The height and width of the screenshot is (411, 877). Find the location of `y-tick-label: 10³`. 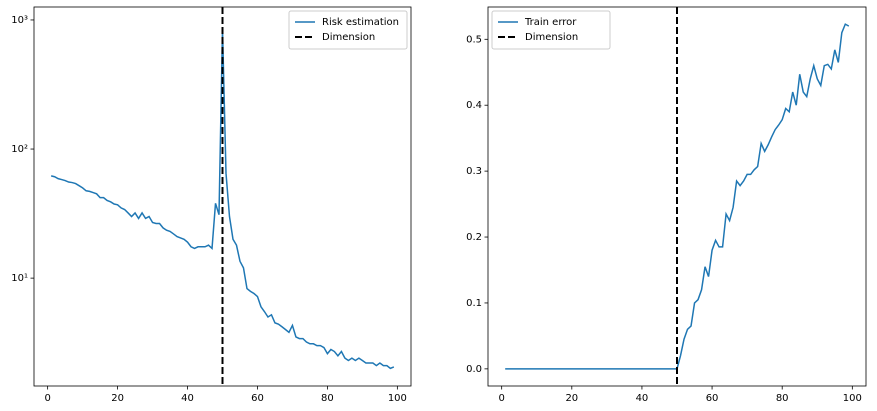

y-tick-label: 10³ is located at coordinates (19, 20).